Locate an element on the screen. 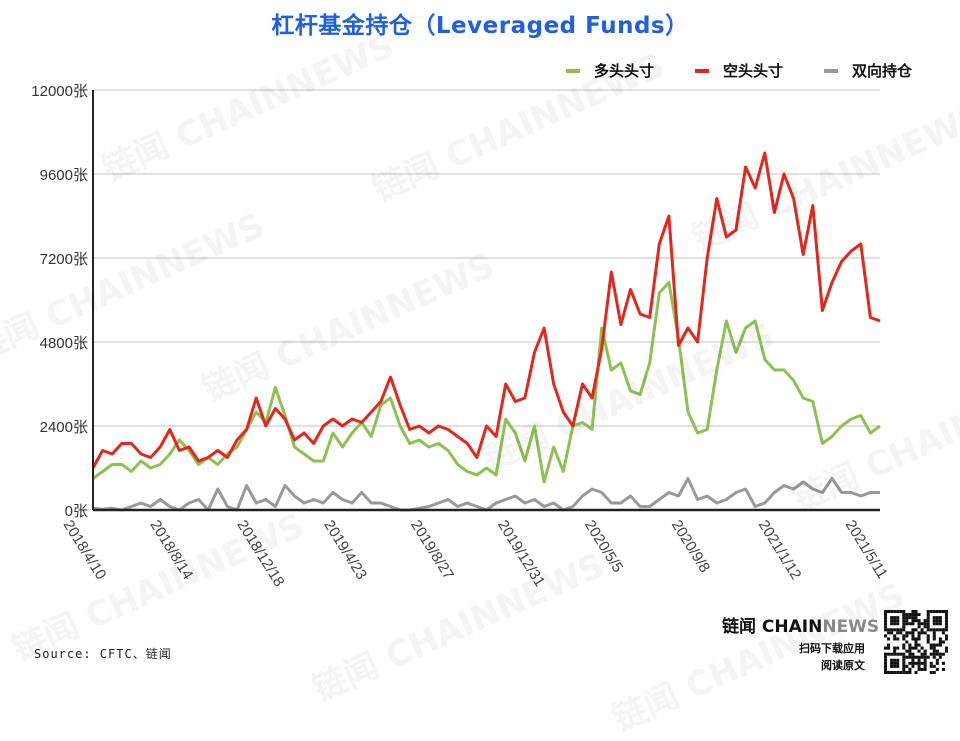 The width and height of the screenshot is (960, 741). brand-chain: CHAIN is located at coordinates (792, 627).